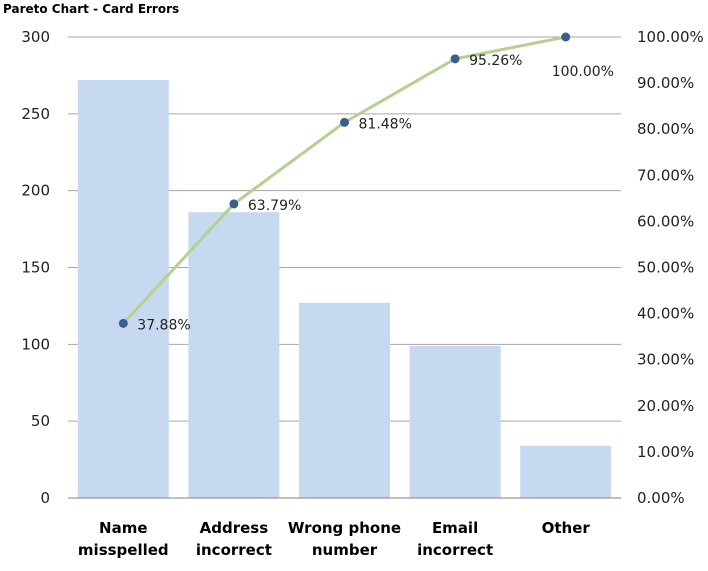  What do you see at coordinates (665, 175) in the screenshot?
I see `y-right-tick-label: 70.00%` at bounding box center [665, 175].